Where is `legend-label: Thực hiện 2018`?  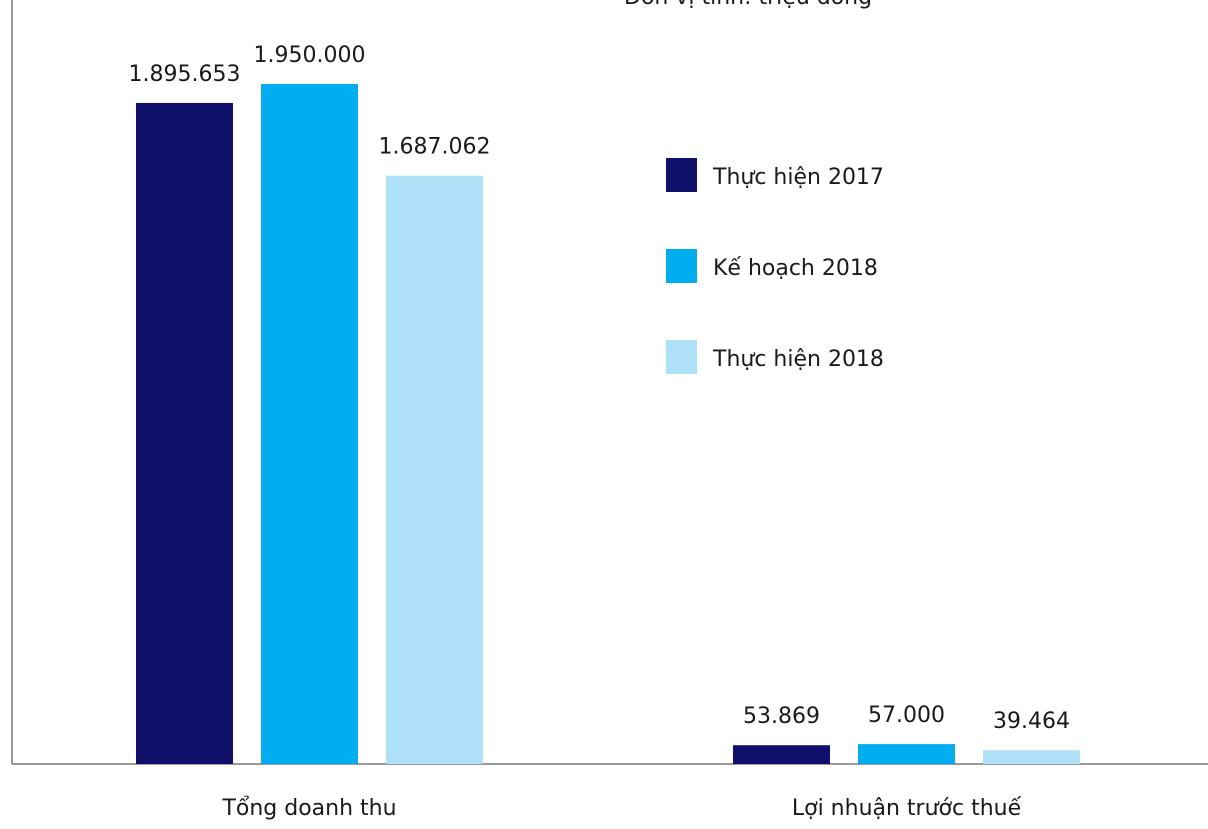
legend-label: Thực hiện 2018 is located at coordinates (798, 359).